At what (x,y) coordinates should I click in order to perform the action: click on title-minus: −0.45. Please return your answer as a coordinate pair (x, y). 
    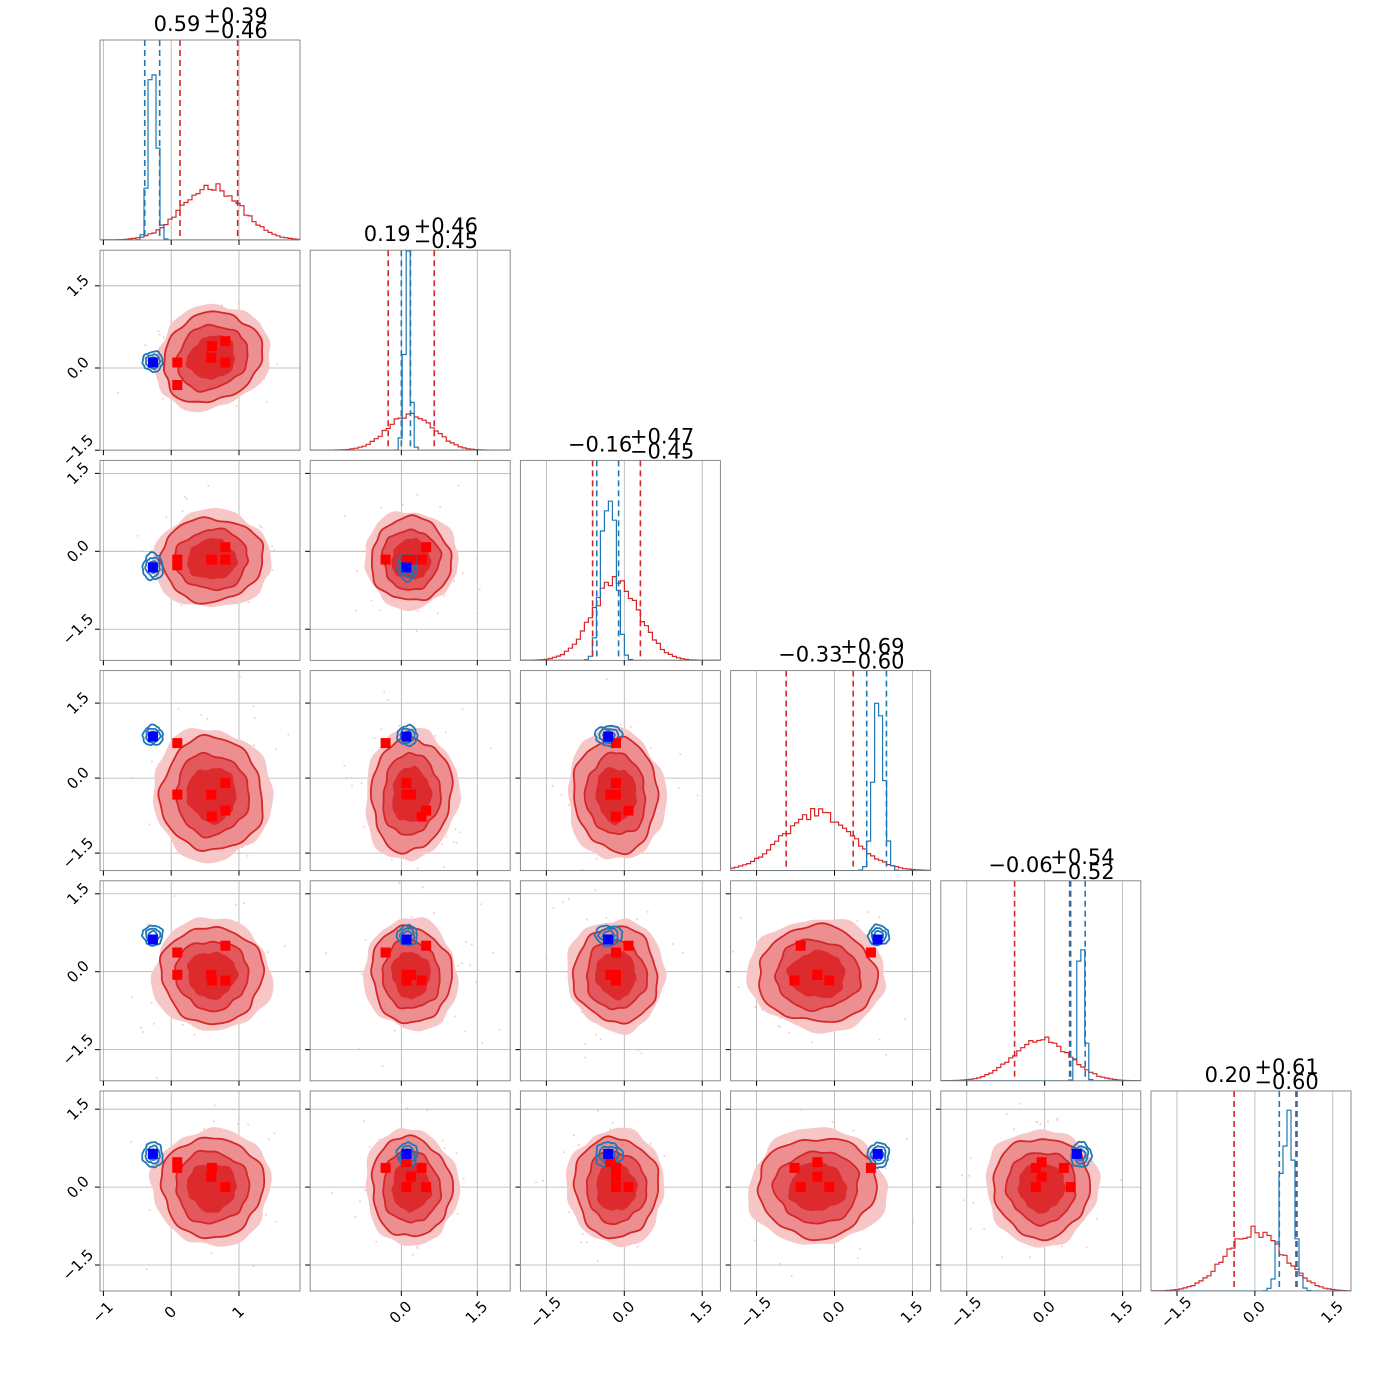
    Looking at the image, I should click on (446, 241).